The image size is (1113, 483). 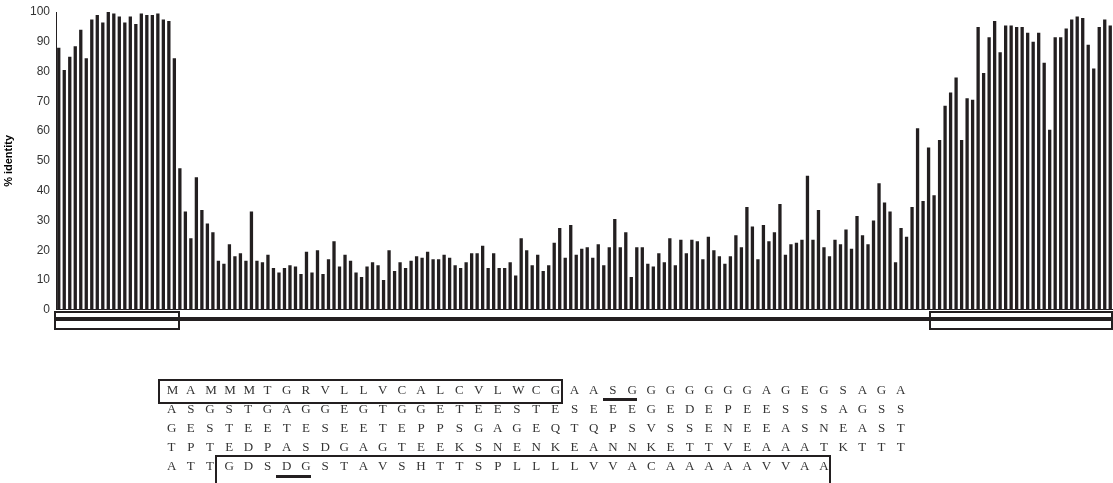 I want to click on y-tick-label: 90, so click(x=43, y=41).